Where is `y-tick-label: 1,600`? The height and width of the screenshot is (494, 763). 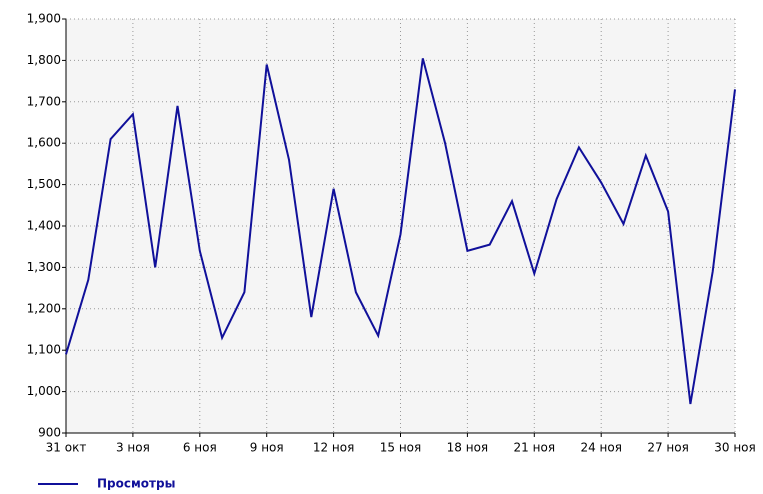
y-tick-label: 1,600 is located at coordinates (44, 143).